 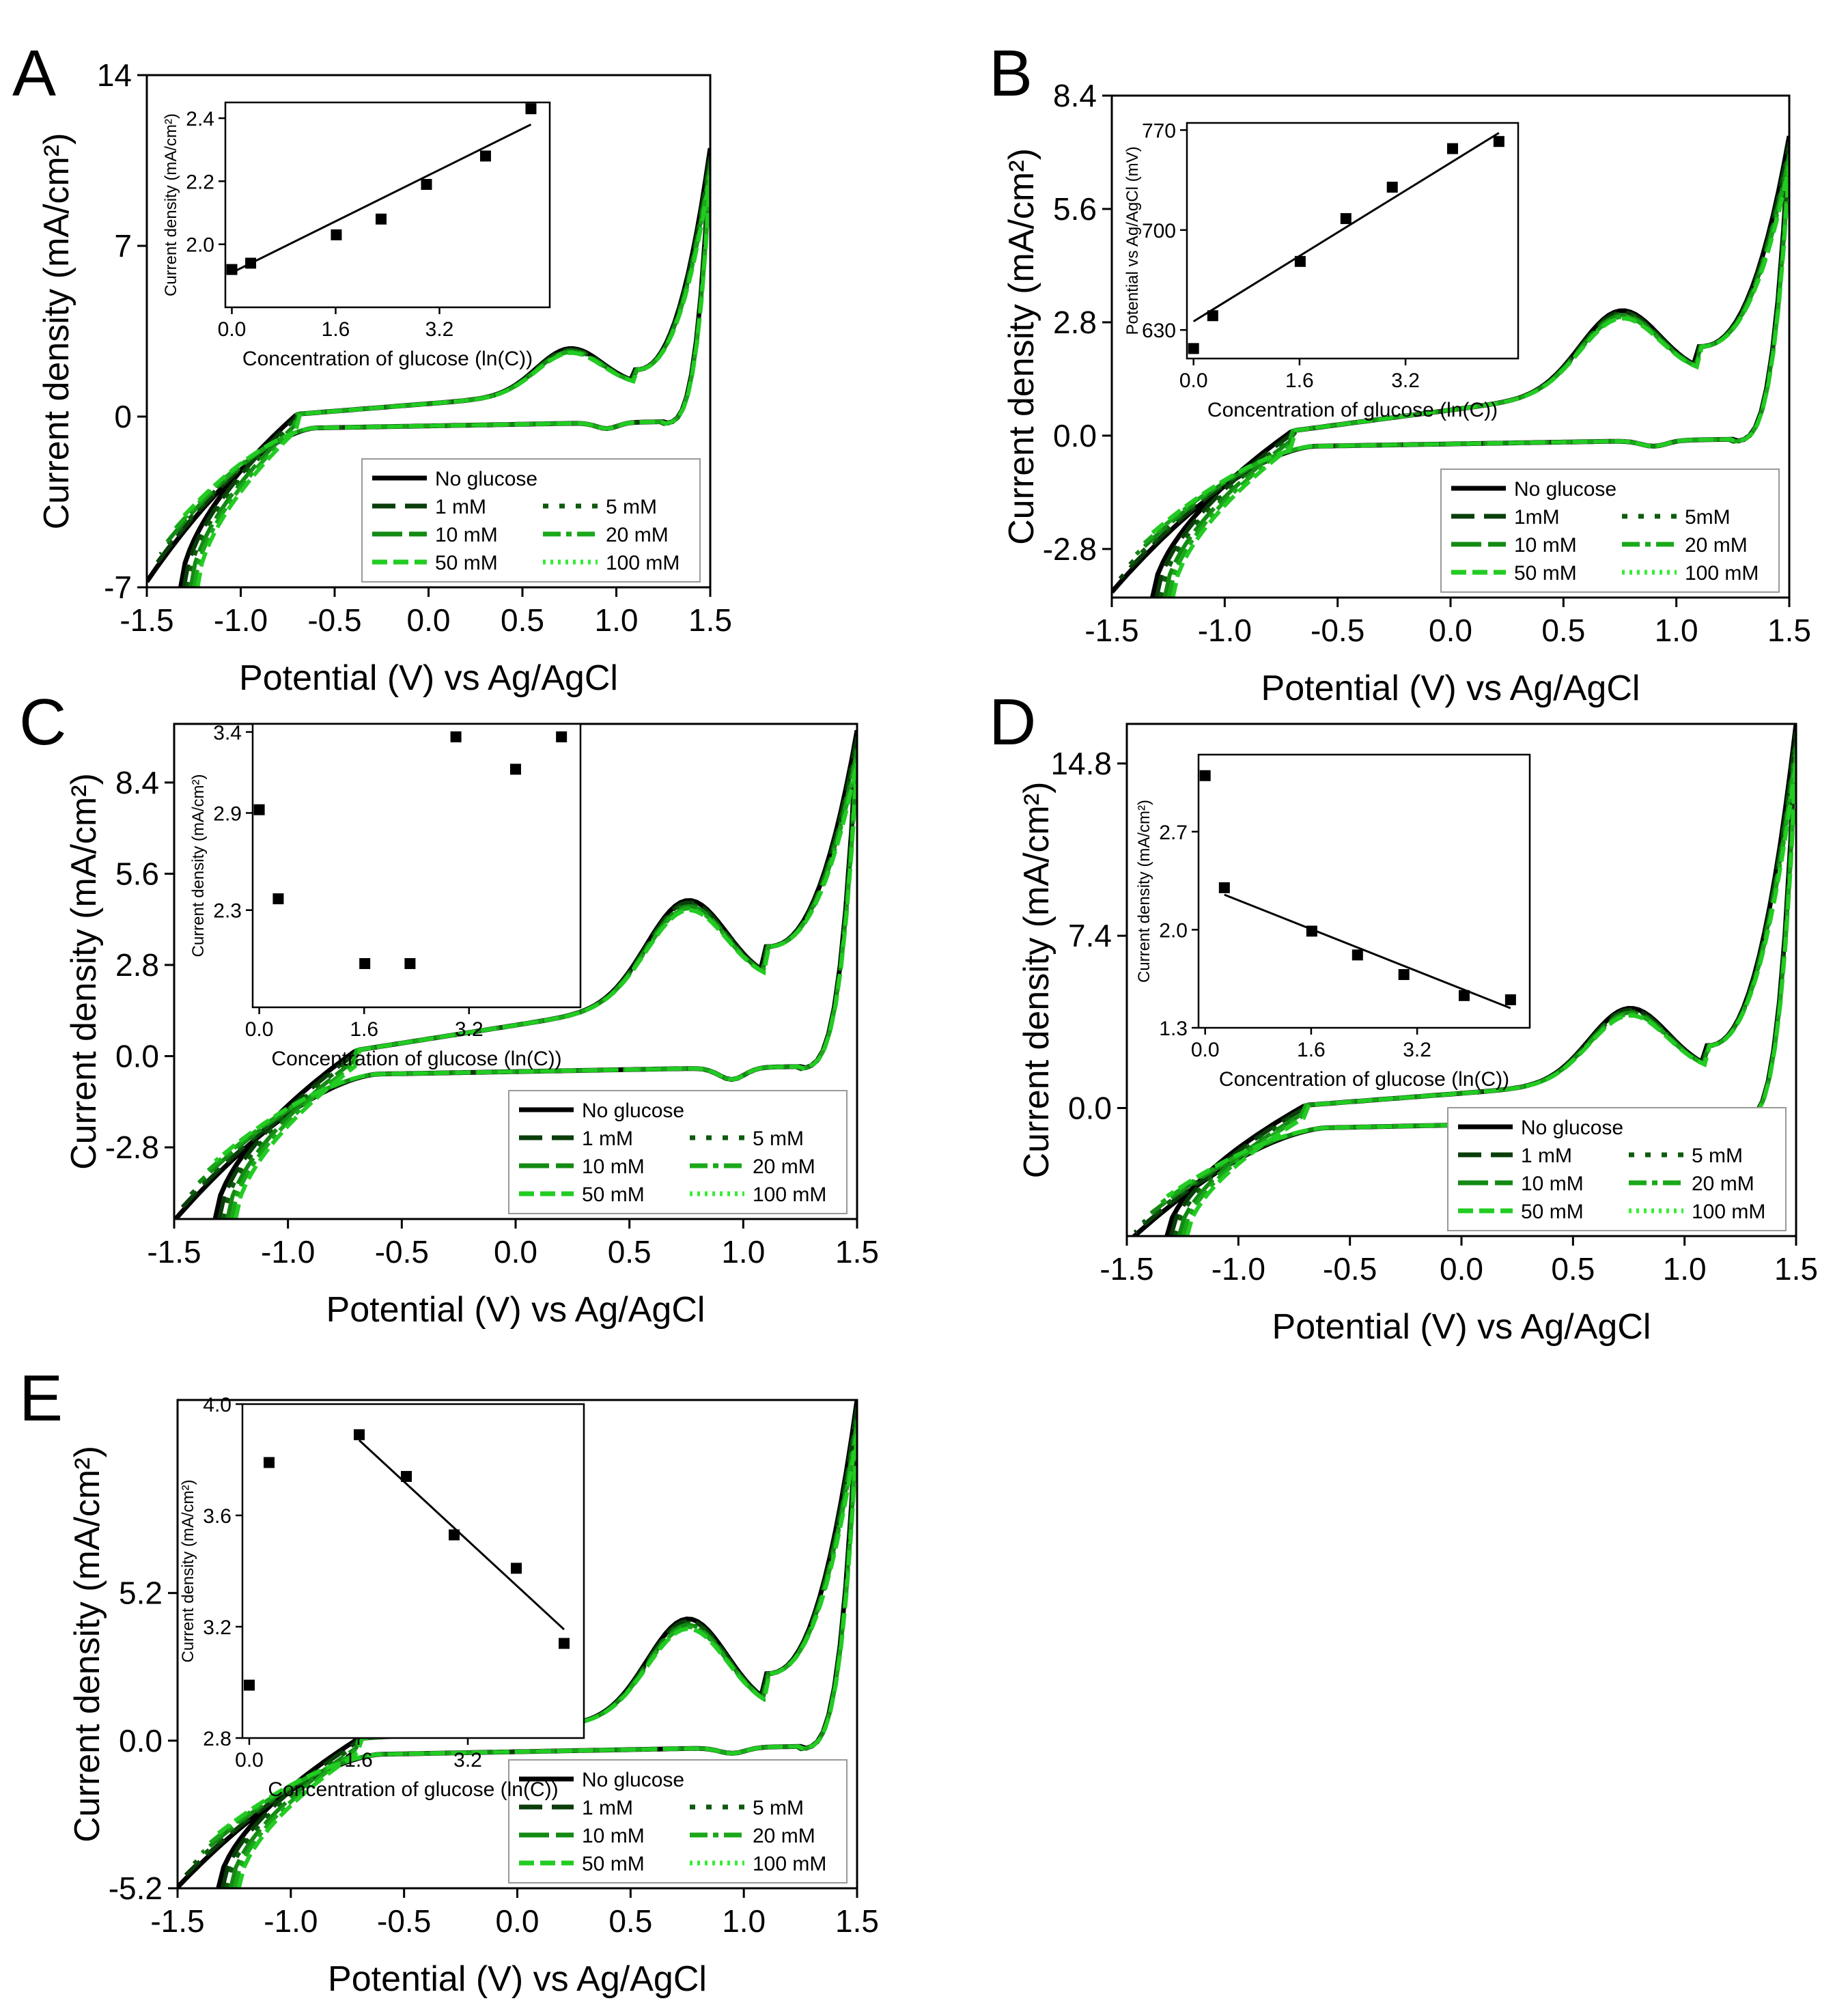 I want to click on y-tick-label: 7, so click(x=123, y=246).